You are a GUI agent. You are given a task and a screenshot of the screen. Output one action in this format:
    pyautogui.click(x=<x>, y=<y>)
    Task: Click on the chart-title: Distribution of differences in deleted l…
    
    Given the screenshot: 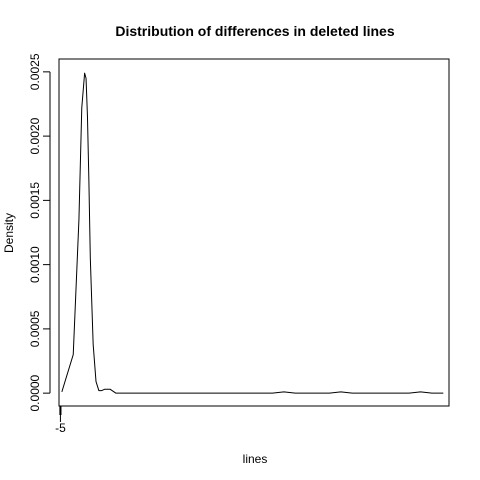 What is the action you would take?
    pyautogui.click(x=254, y=31)
    